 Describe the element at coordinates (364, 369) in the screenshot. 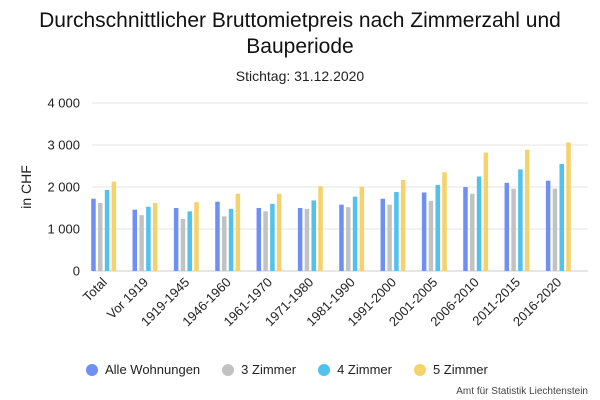

I see `legend-label: 4 Zimmer` at that location.